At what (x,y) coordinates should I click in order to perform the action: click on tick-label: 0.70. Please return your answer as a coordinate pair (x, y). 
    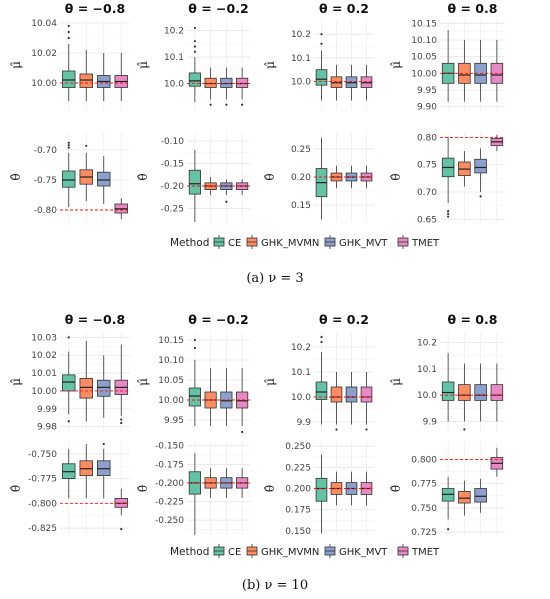
    Looking at the image, I should click on (427, 193).